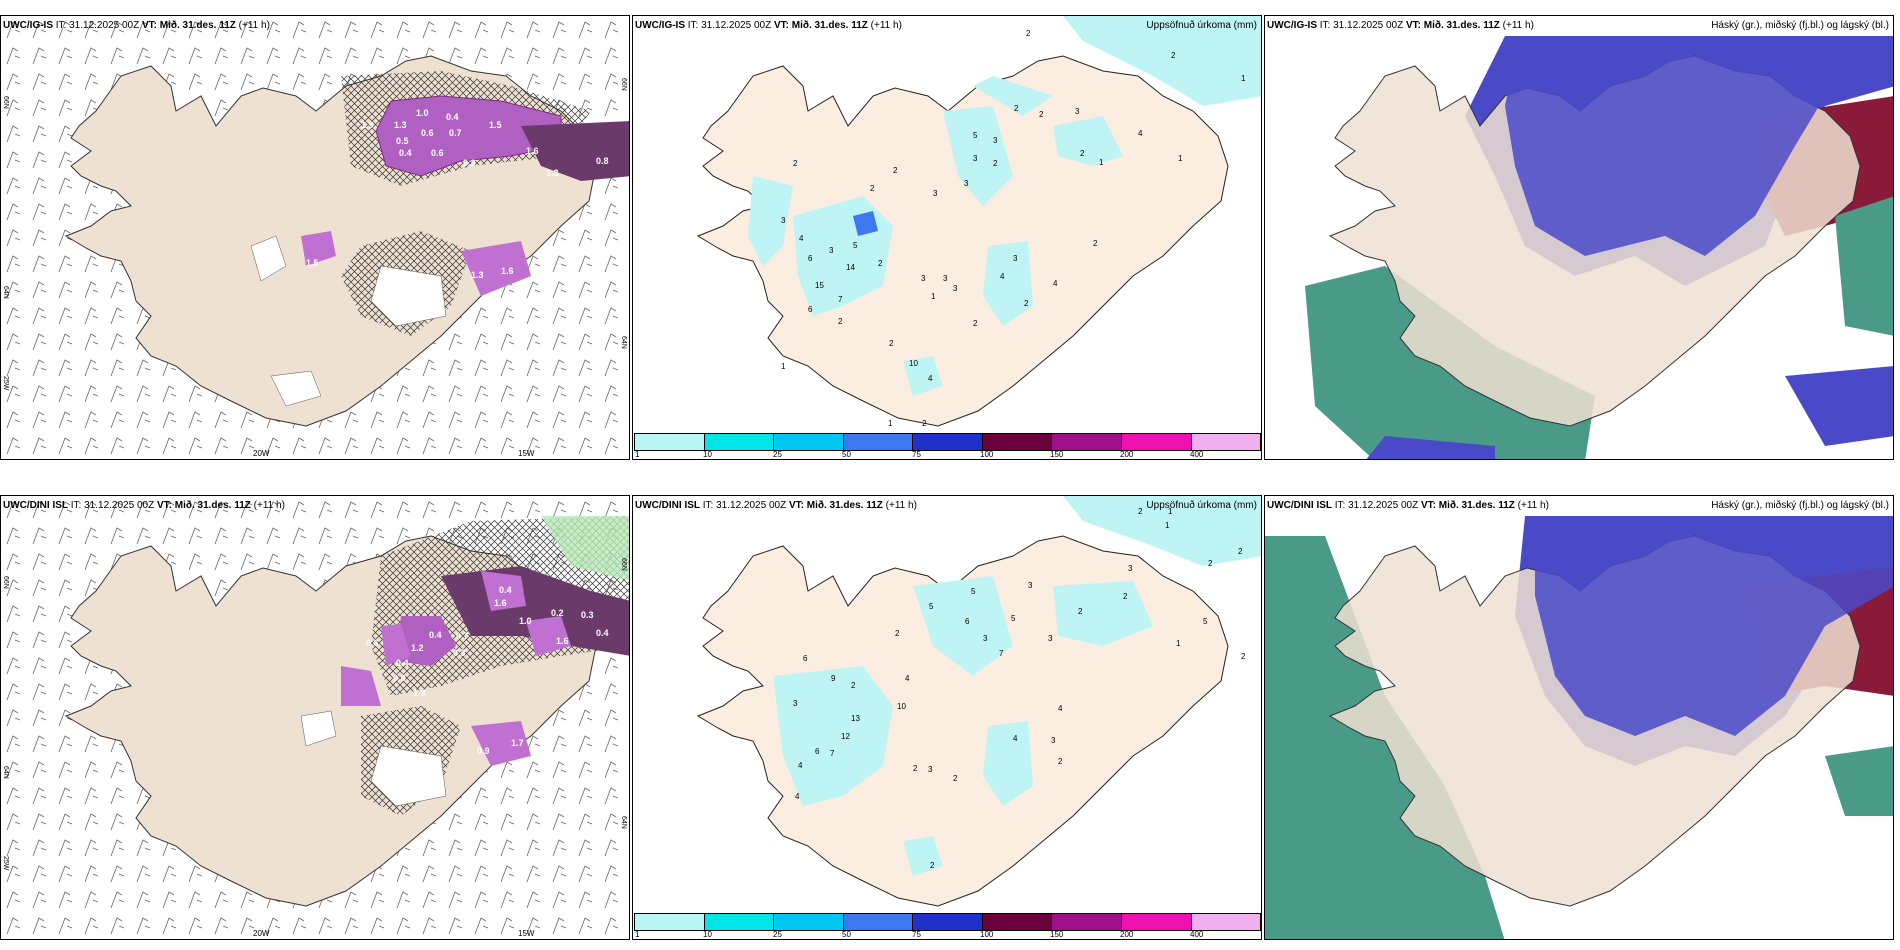 This screenshot has height=950, width=1900. What do you see at coordinates (1001, 653) in the screenshot?
I see `svg-text: 7` at bounding box center [1001, 653].